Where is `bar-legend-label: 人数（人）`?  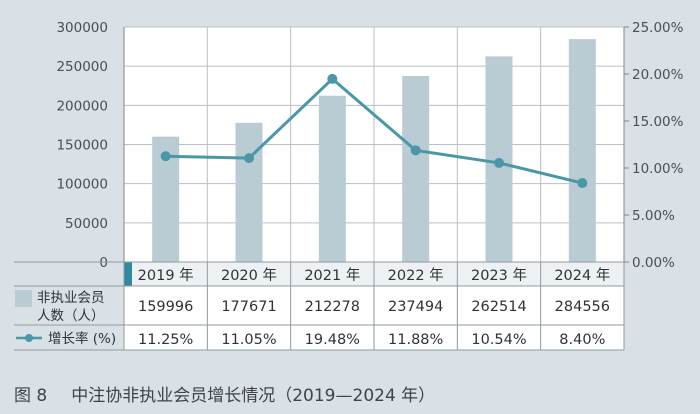 bar-legend-label: 人数（人） is located at coordinates (71, 316).